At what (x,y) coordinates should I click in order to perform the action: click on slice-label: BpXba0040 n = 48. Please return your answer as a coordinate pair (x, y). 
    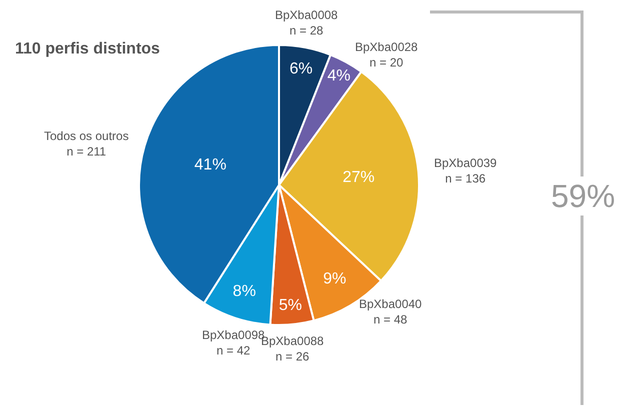
    Looking at the image, I should click on (390, 312).